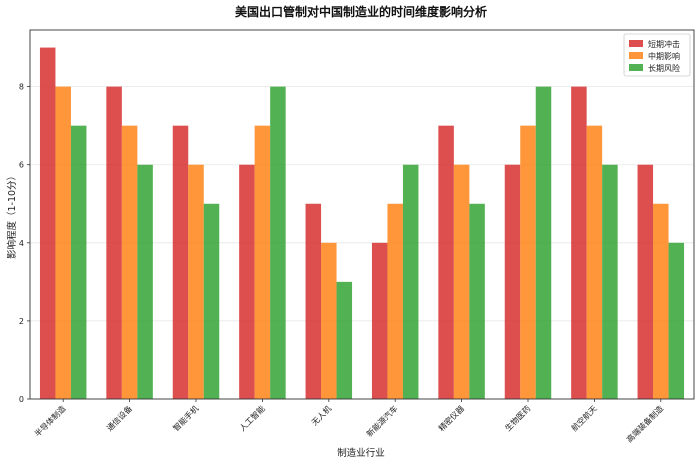 The width and height of the screenshot is (700, 464). I want to click on y-tick-label: 8, so click(21, 87).